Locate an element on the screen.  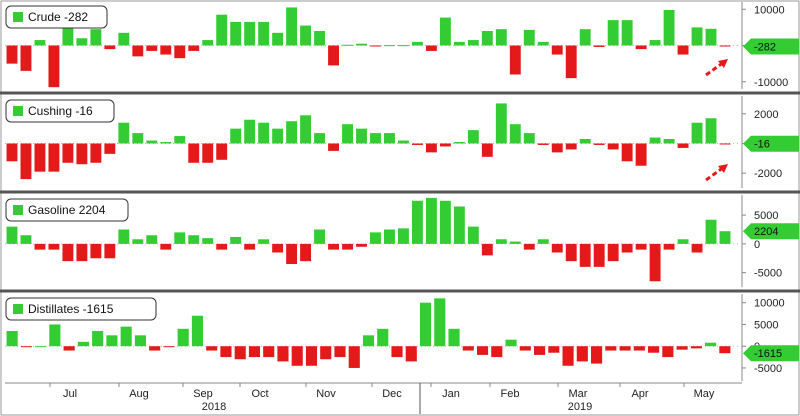
tick-label: 5000 is located at coordinates (766, 325).